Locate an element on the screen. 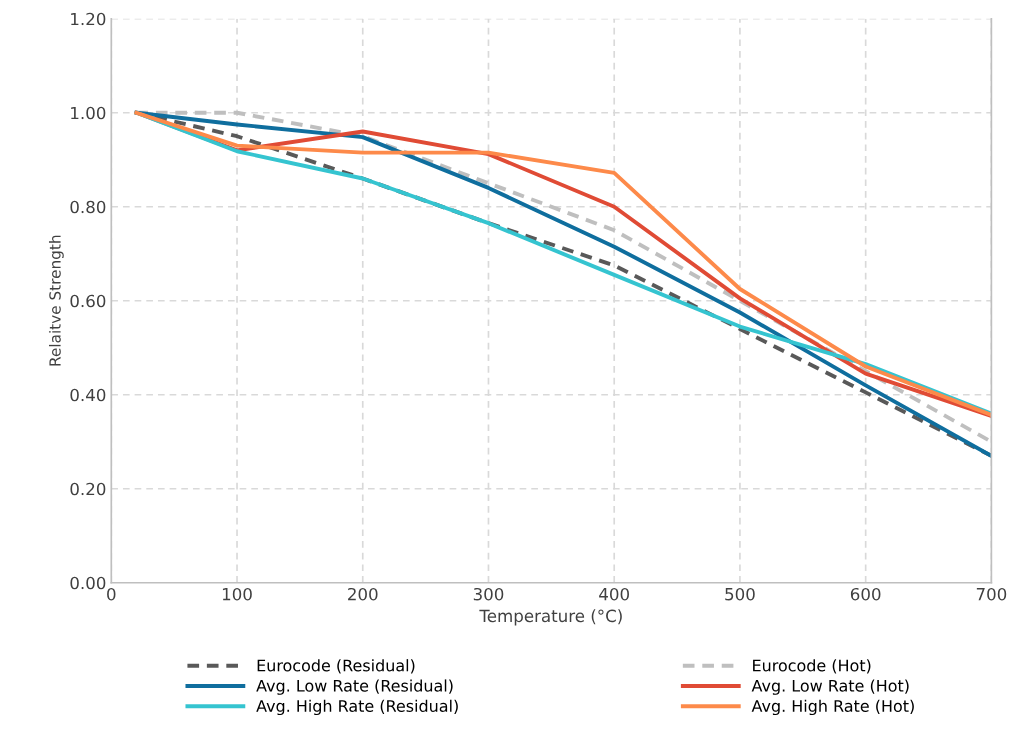 The width and height of the screenshot is (1021, 749). x-tick-label: 0 is located at coordinates (111, 594).